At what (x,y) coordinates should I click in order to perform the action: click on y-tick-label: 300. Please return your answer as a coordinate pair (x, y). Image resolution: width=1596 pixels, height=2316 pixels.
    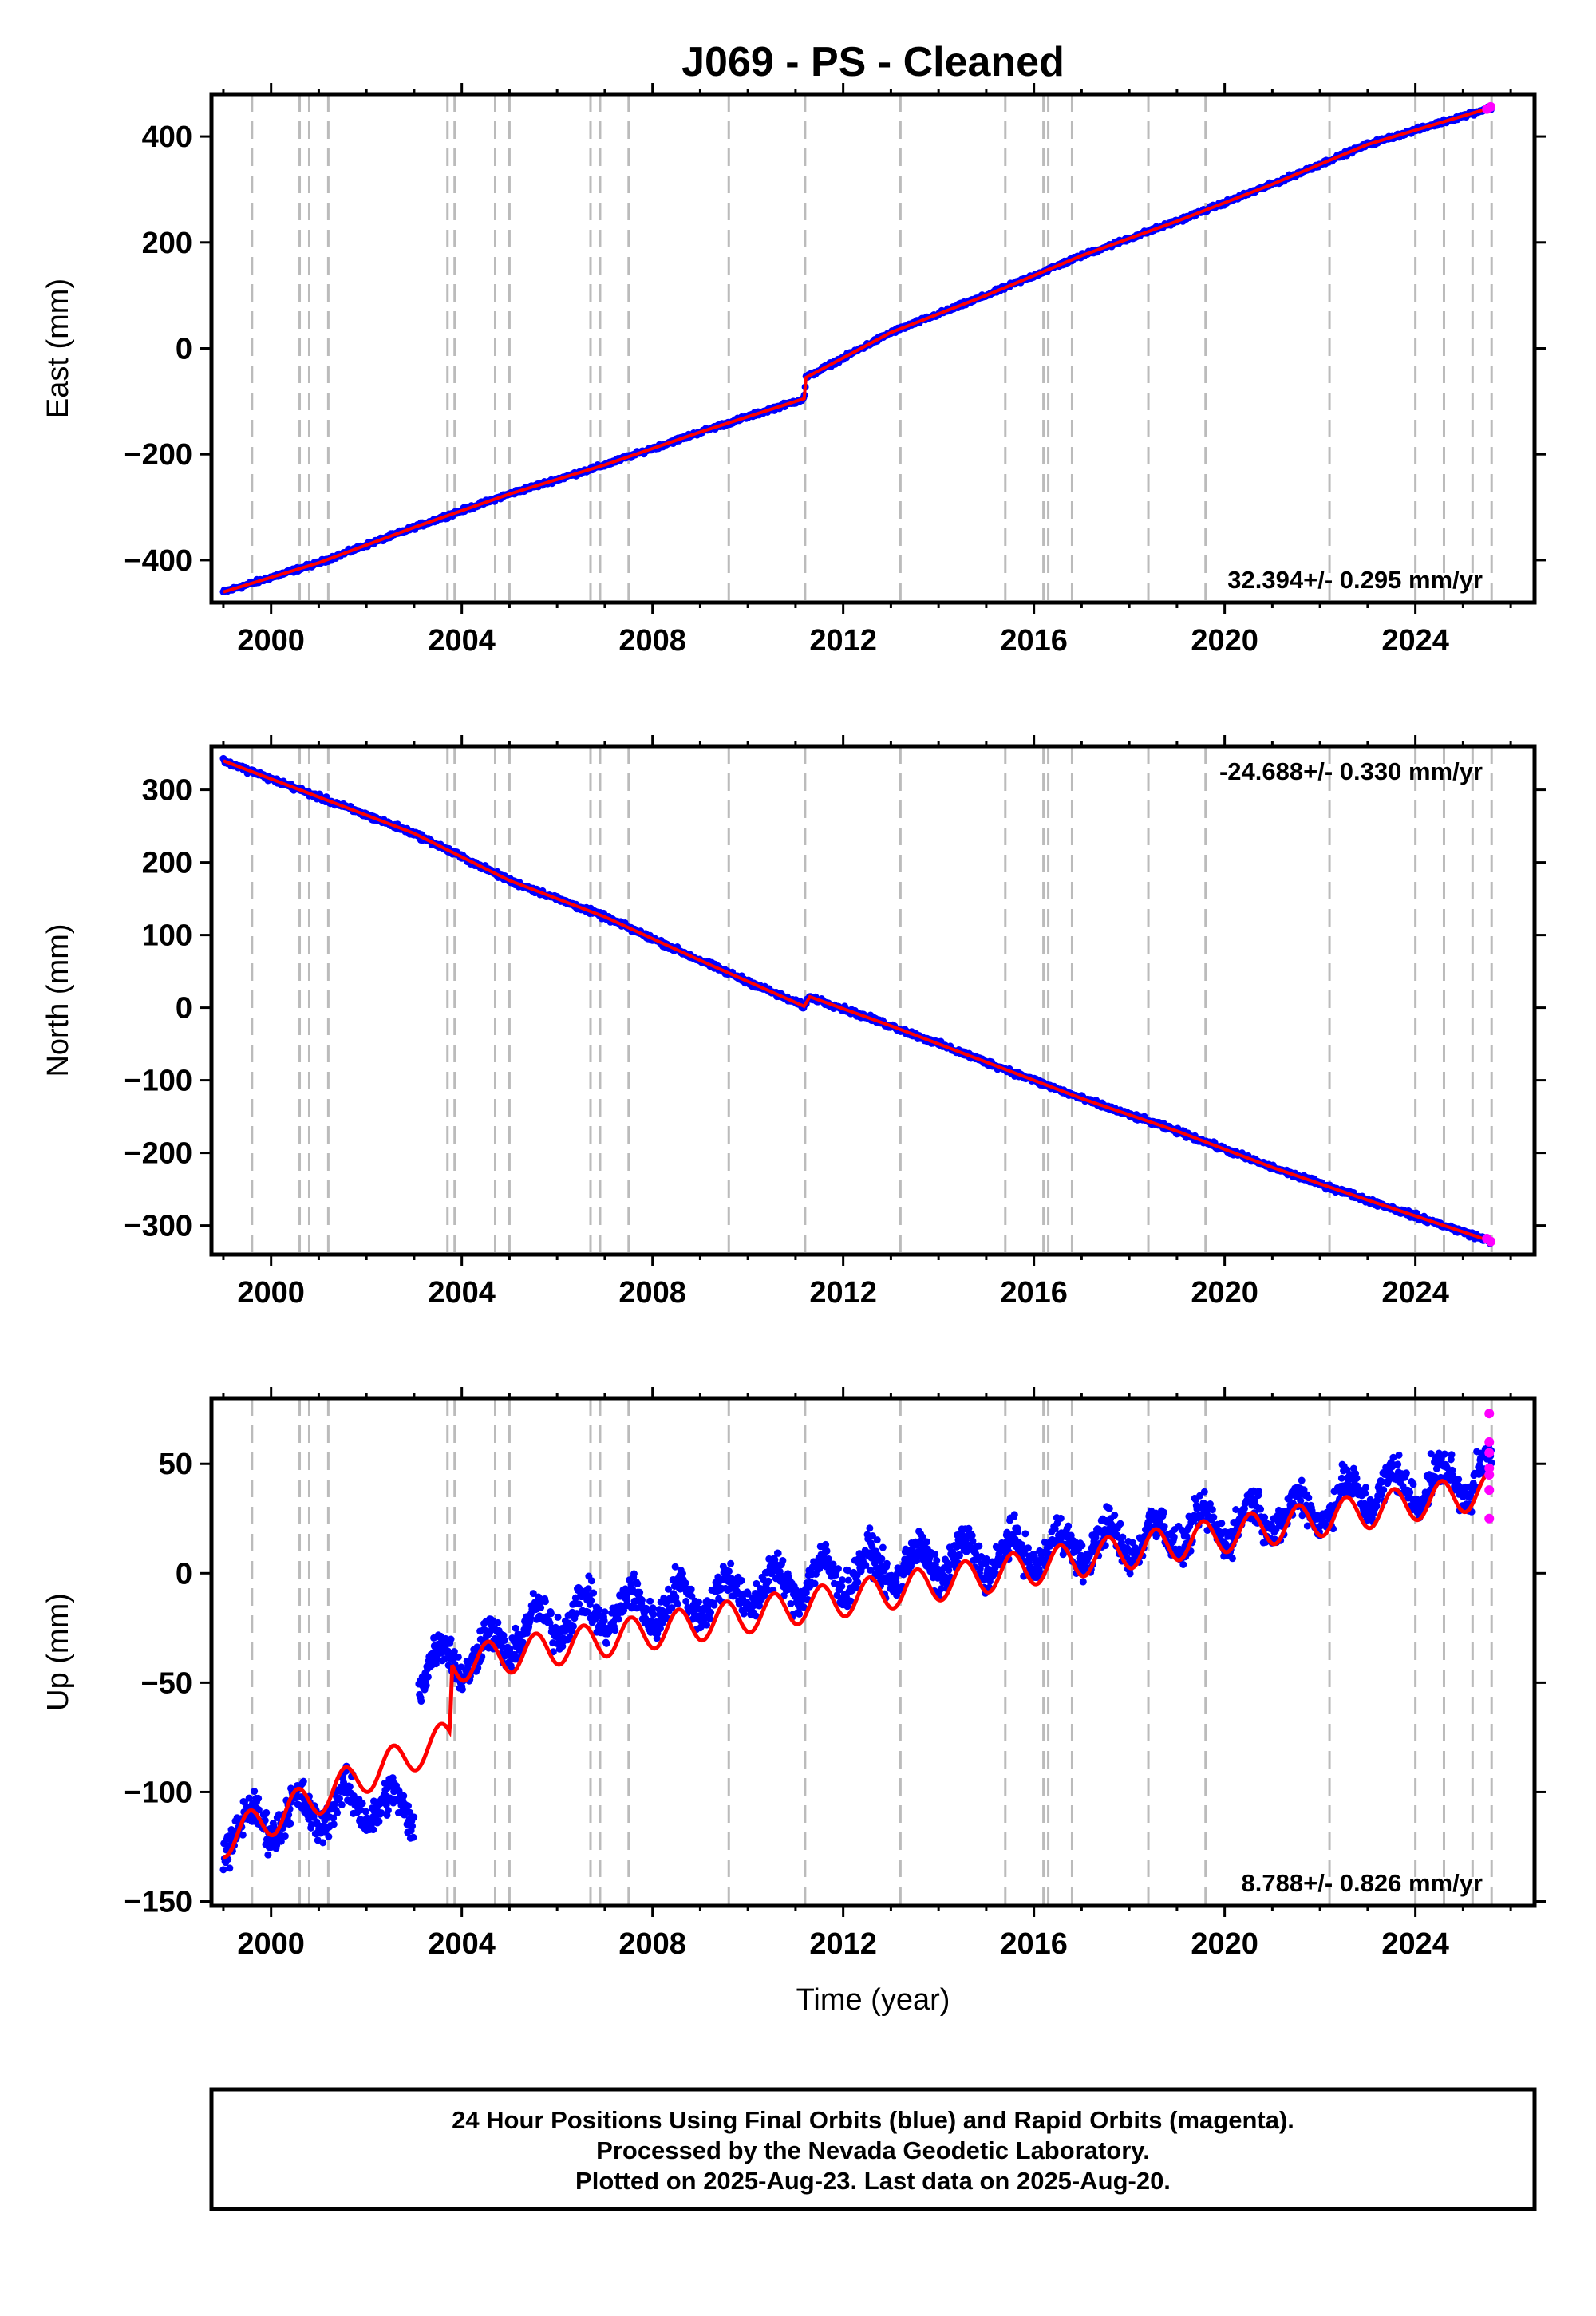
    Looking at the image, I should click on (167, 791).